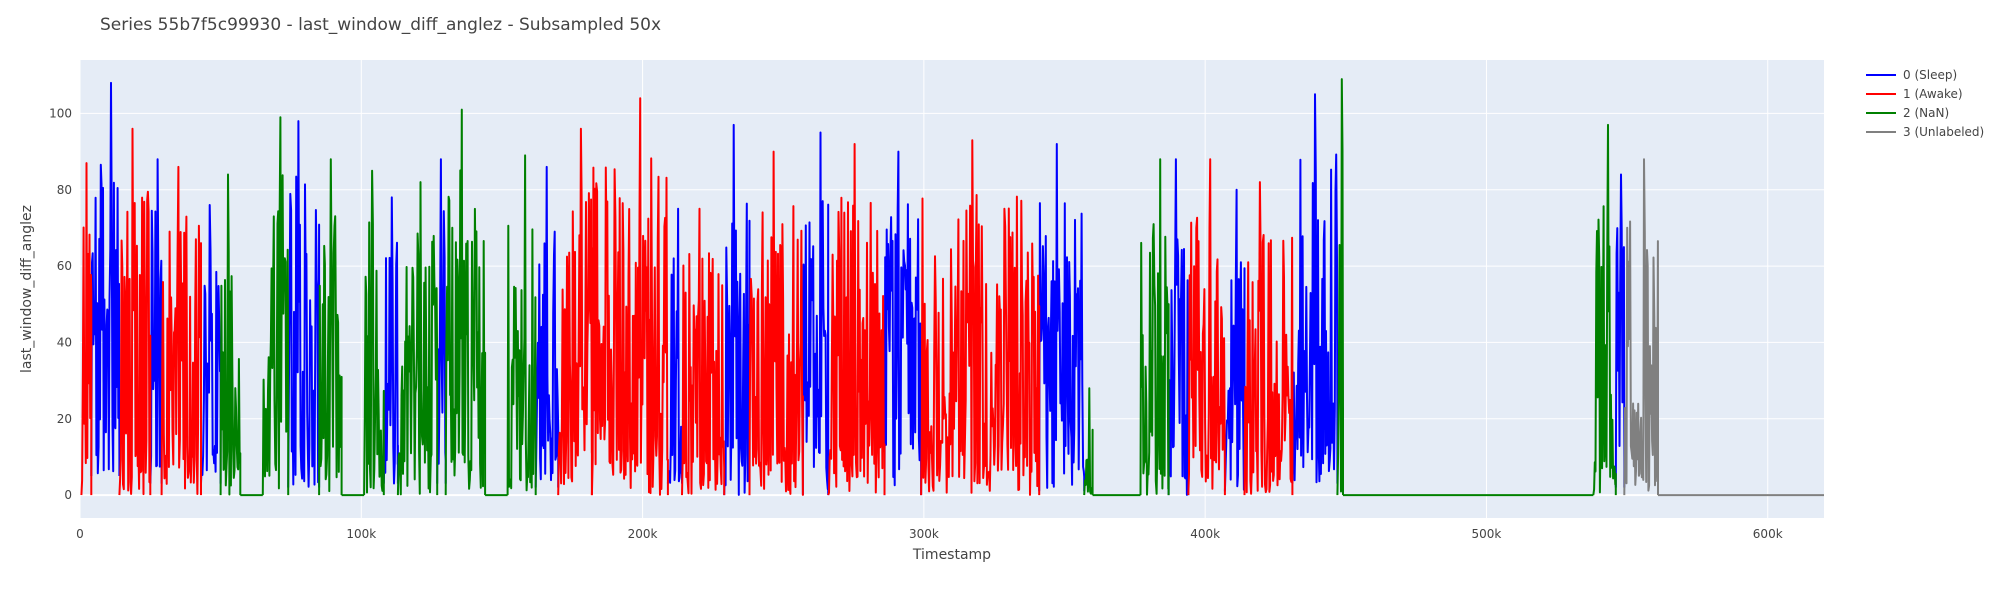 The width and height of the screenshot is (2000, 604). Describe the element at coordinates (1933, 94) in the screenshot. I see `legend-label: 1 (Awake)` at that location.